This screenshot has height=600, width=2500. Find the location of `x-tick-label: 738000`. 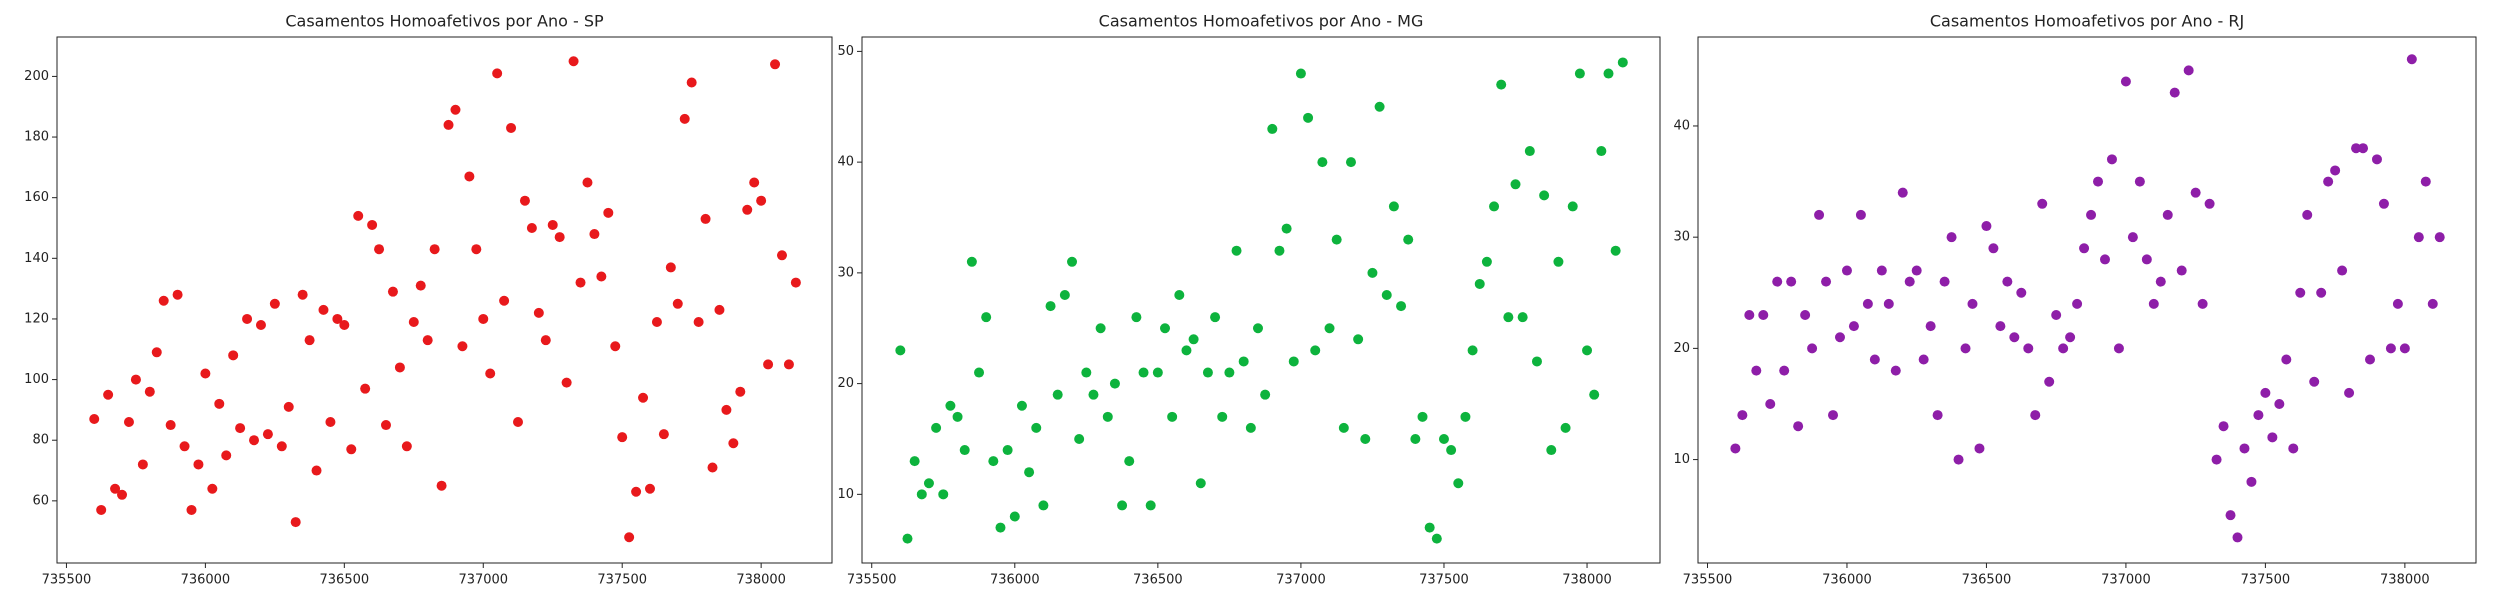

x-tick-label: 738000 is located at coordinates (761, 580).